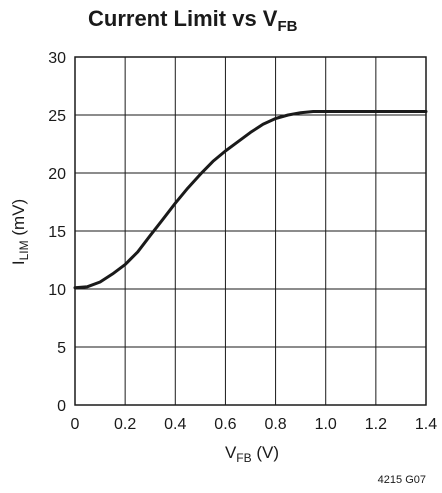  I want to click on y-axis-label: ILIM (mV), so click(20, 232).